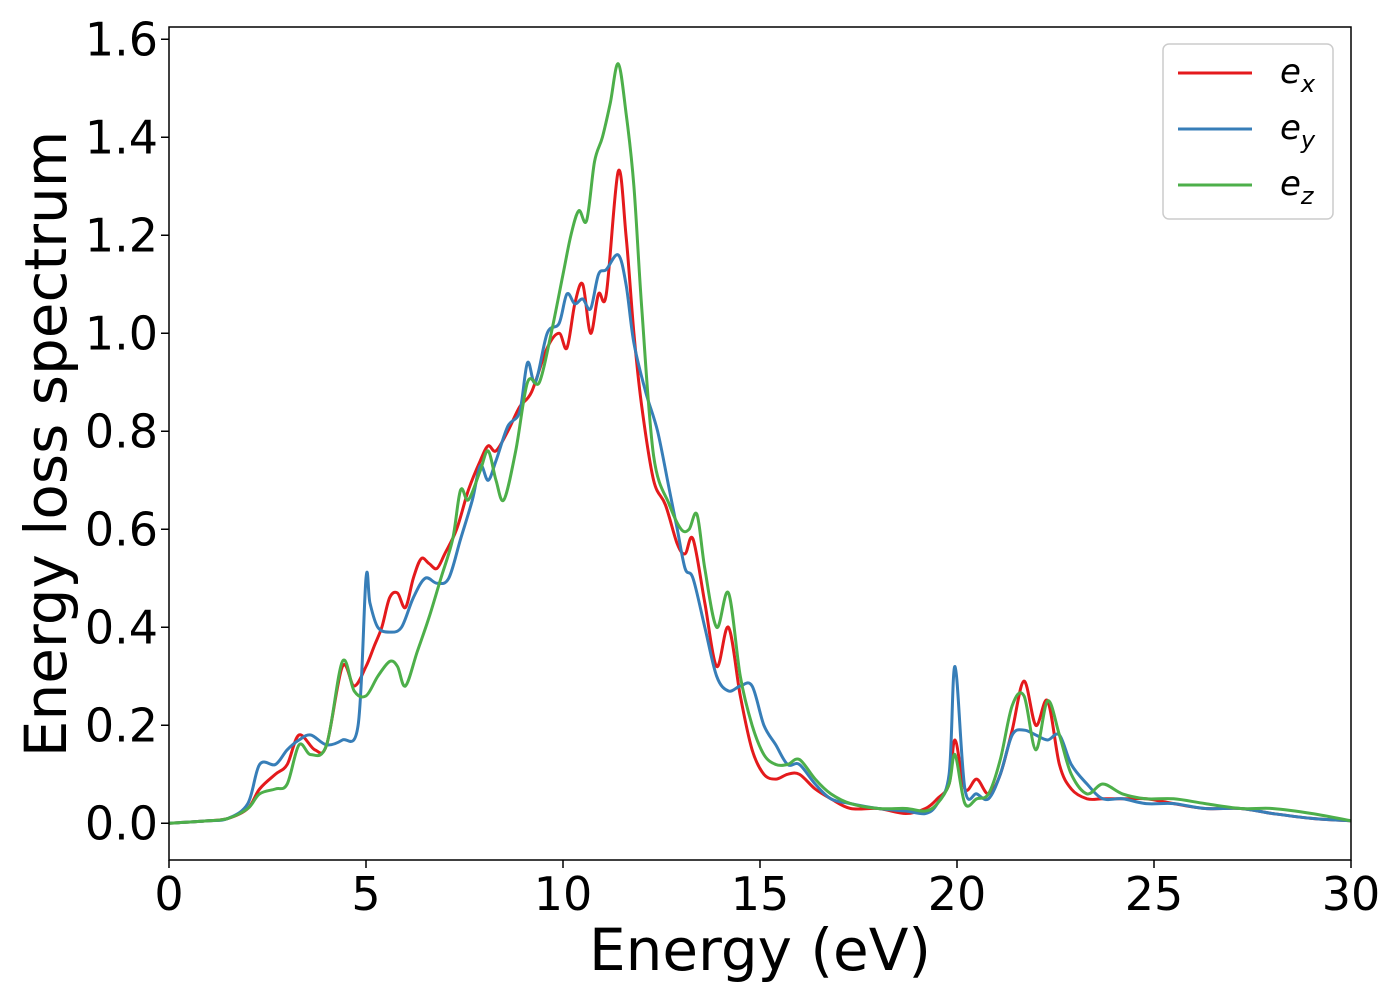 The image size is (1400, 1000). I want to click on y-tick-label: 0.6, so click(121, 529).